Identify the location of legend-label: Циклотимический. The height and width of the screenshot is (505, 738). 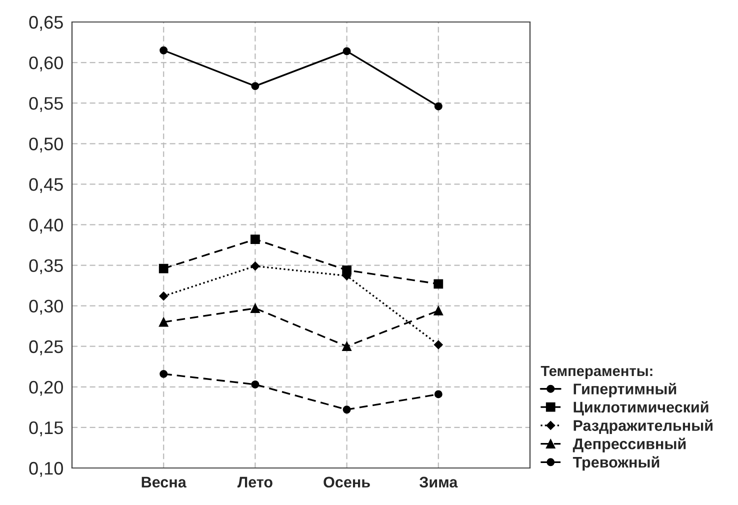
(641, 408).